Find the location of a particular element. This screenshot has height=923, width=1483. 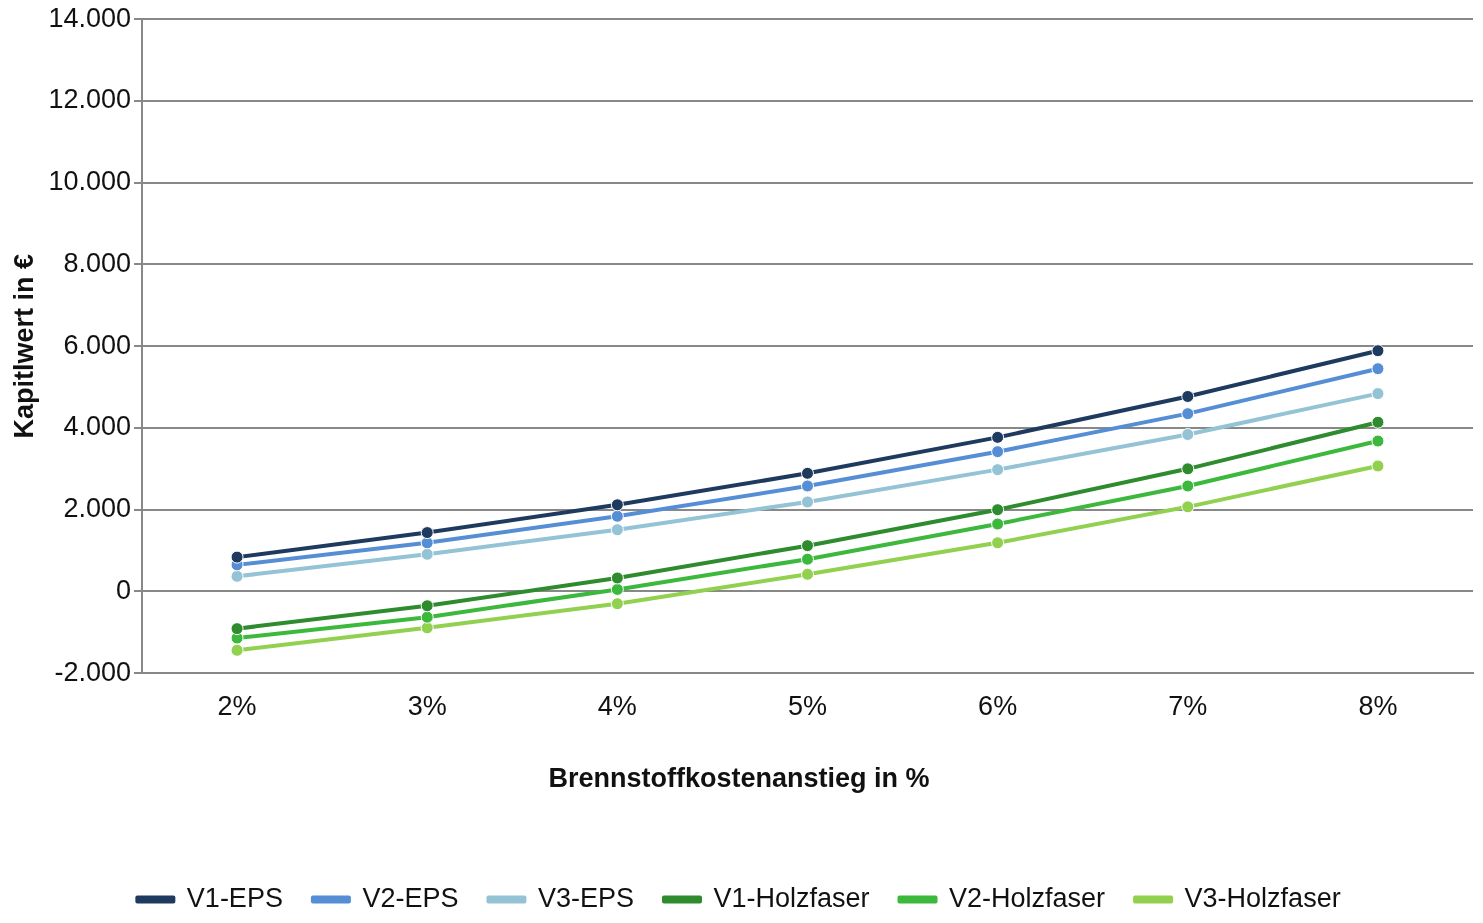

x-tick-label: 7% is located at coordinates (1188, 705).